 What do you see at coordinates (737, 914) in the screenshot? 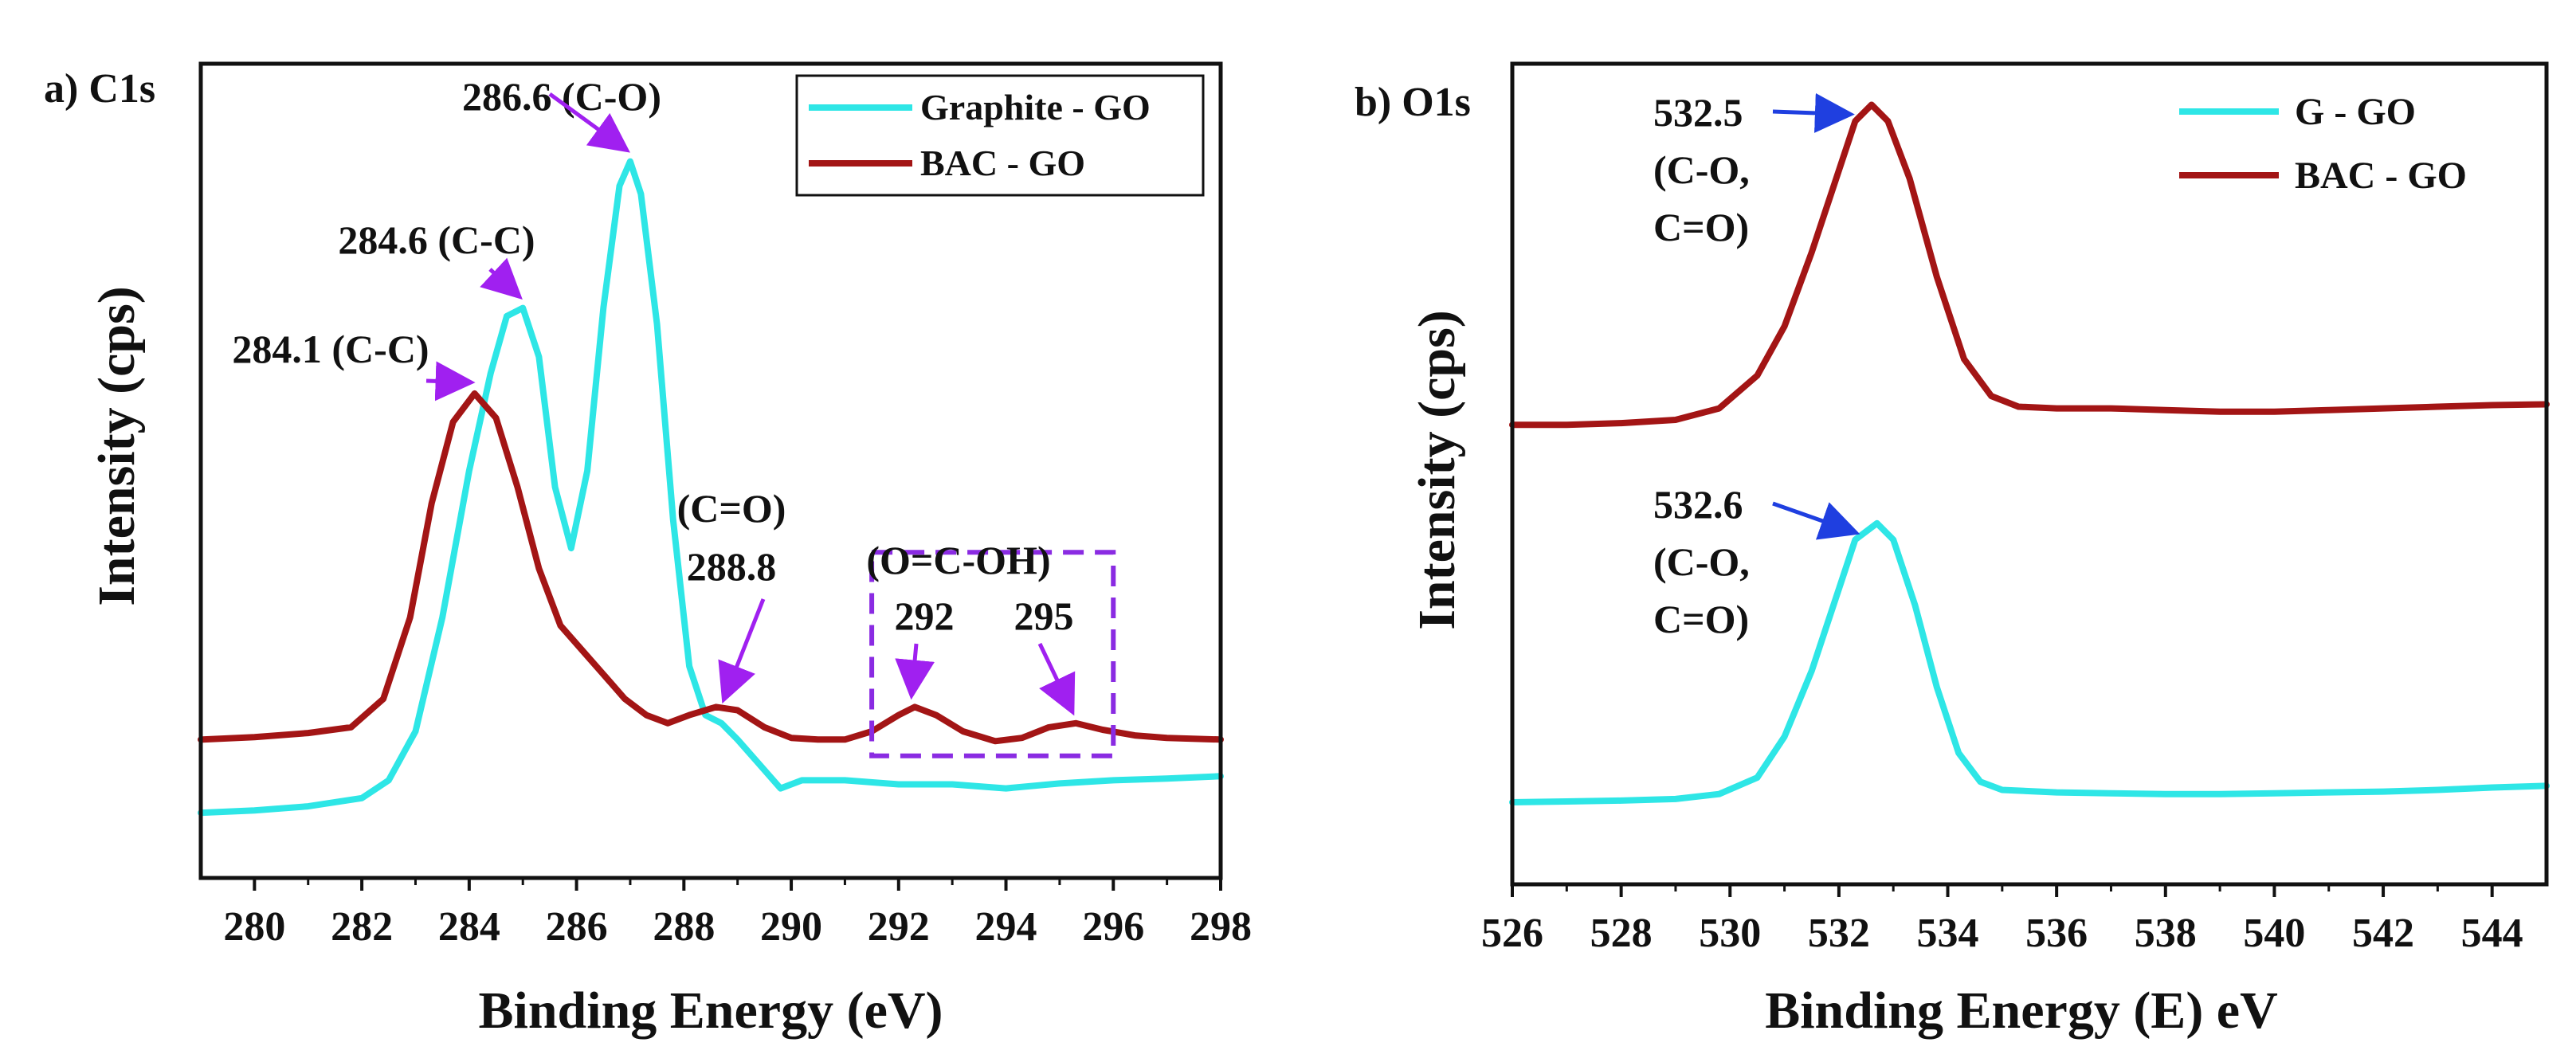
I see `panel-a-x-ticks: 280 282 284 286 288 290 292 294 296 298` at bounding box center [737, 914].